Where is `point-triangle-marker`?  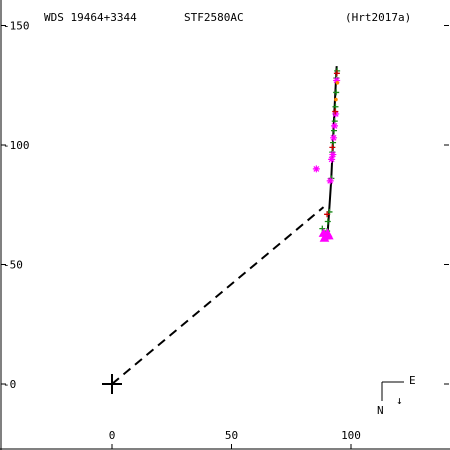
point-triangle-marker is located at coordinates (328, 235).